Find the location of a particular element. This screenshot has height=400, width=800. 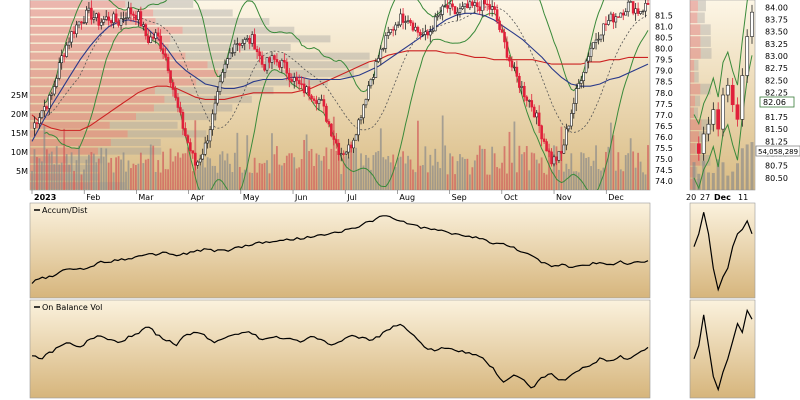

x-tick-label: Feb is located at coordinates (93, 197).